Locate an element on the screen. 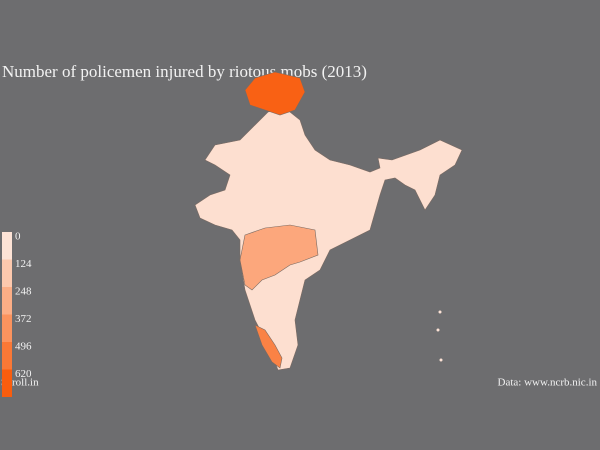  source-right: Data: www.ncrb.nic.in is located at coordinates (548, 383).